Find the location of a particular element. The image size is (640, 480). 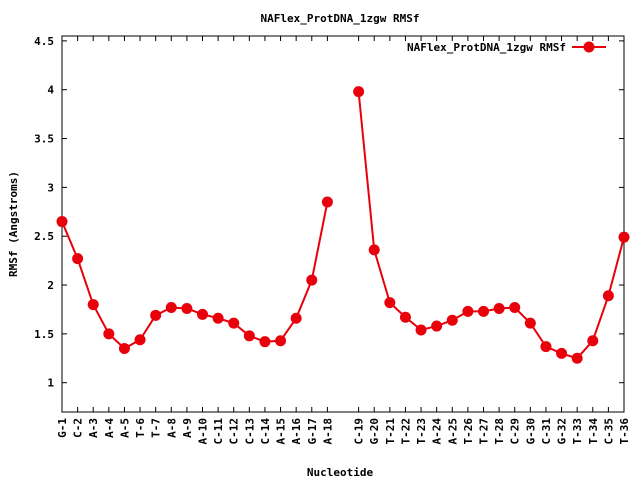

x-tick-label: G-20 is located at coordinates (374, 431).